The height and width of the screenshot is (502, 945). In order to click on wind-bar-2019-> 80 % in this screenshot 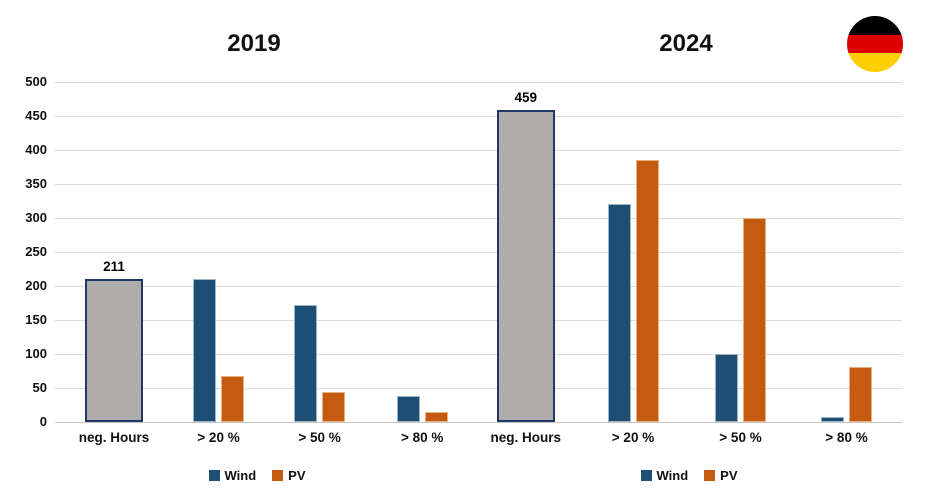, I will do `click(408, 409)`.